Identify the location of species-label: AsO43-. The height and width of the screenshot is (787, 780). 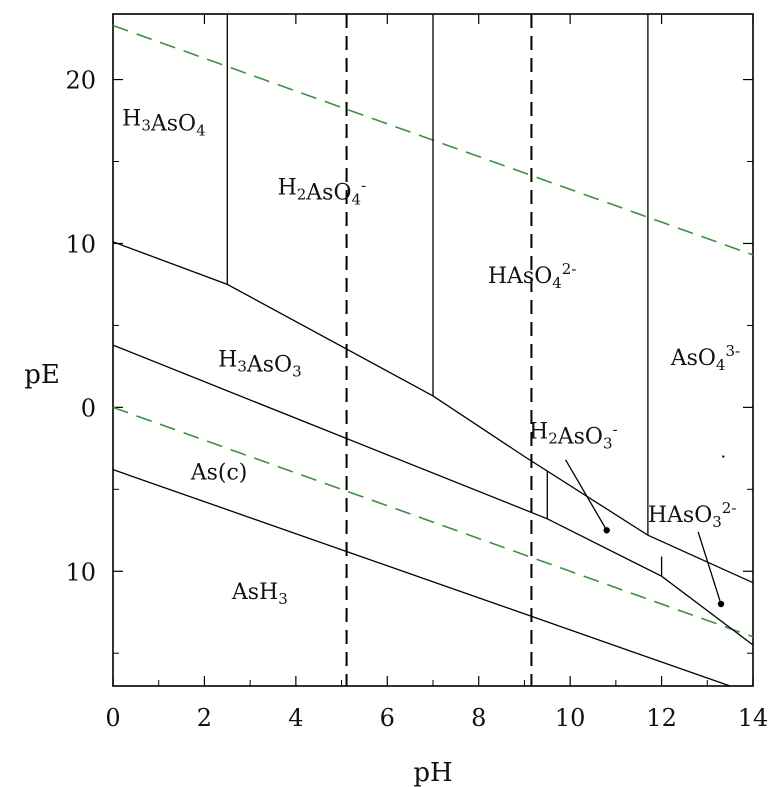
(705, 358).